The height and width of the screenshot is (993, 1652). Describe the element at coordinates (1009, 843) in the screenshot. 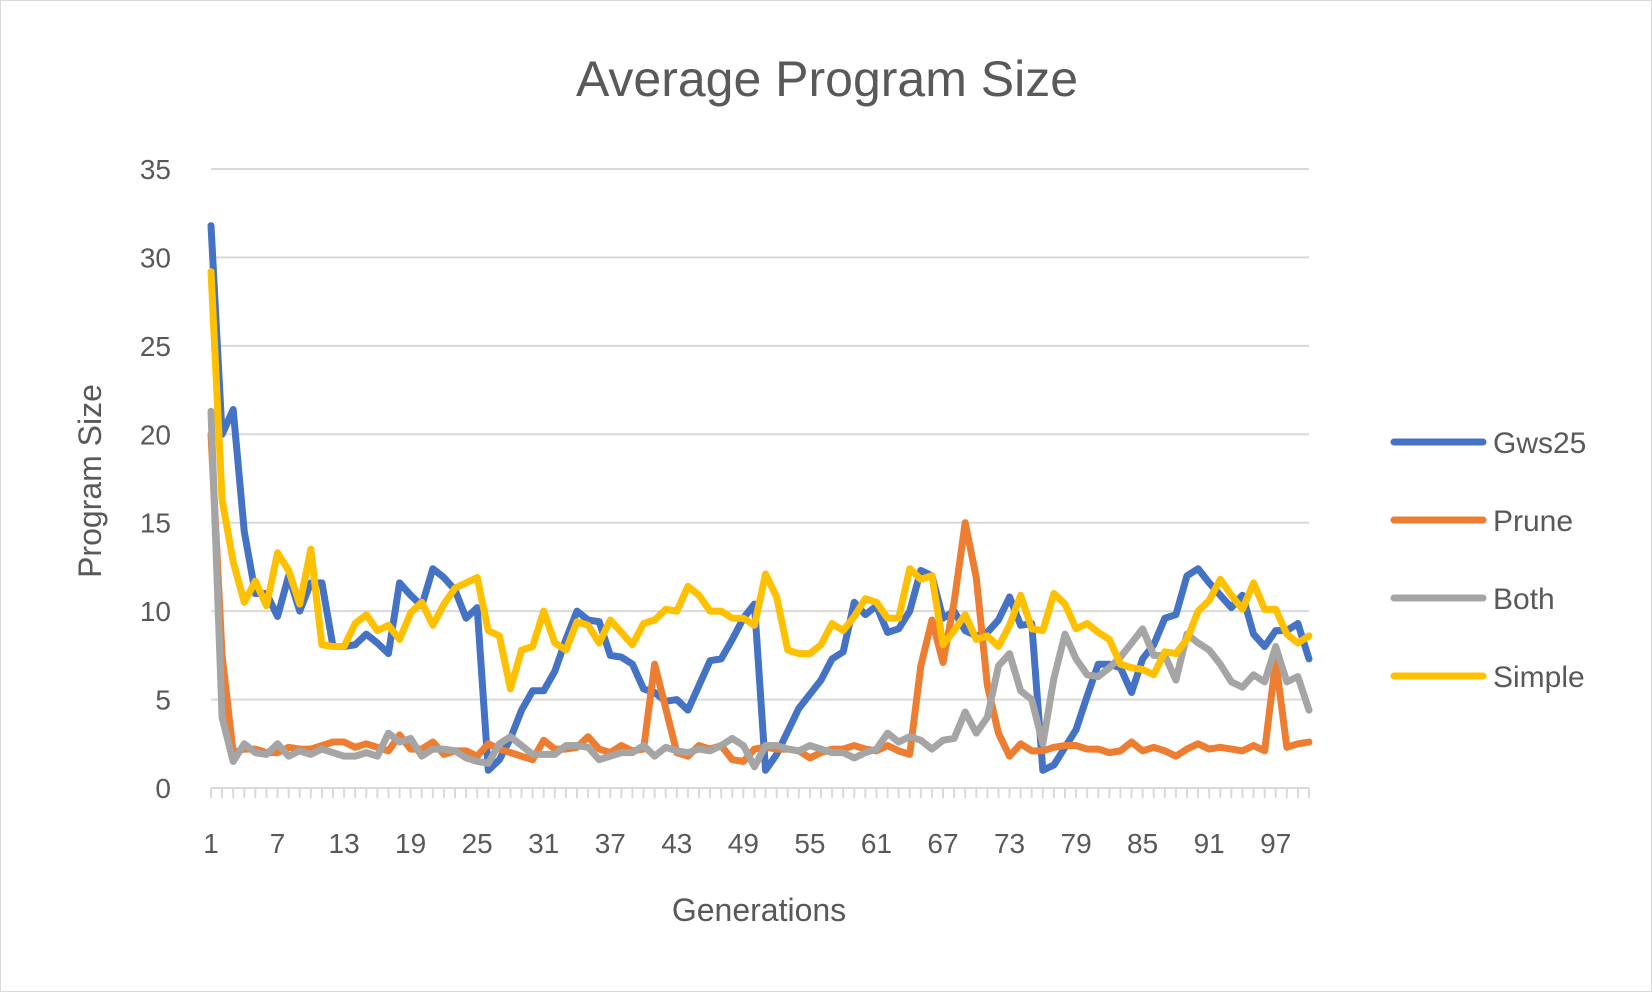

I see `x-tick-label: 73` at that location.